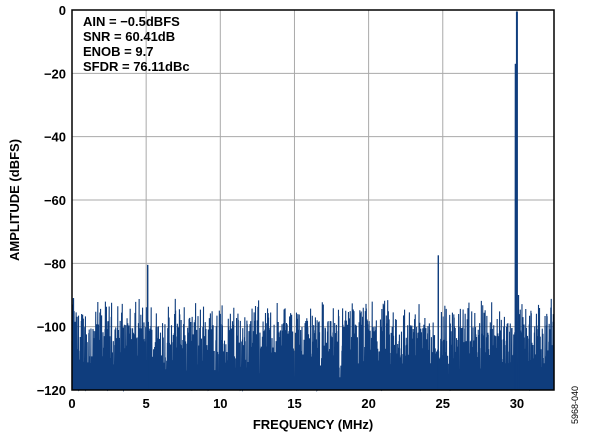 The width and height of the screenshot is (592, 440). Describe the element at coordinates (294, 403) in the screenshot. I see `x-tick-label: 15` at that location.